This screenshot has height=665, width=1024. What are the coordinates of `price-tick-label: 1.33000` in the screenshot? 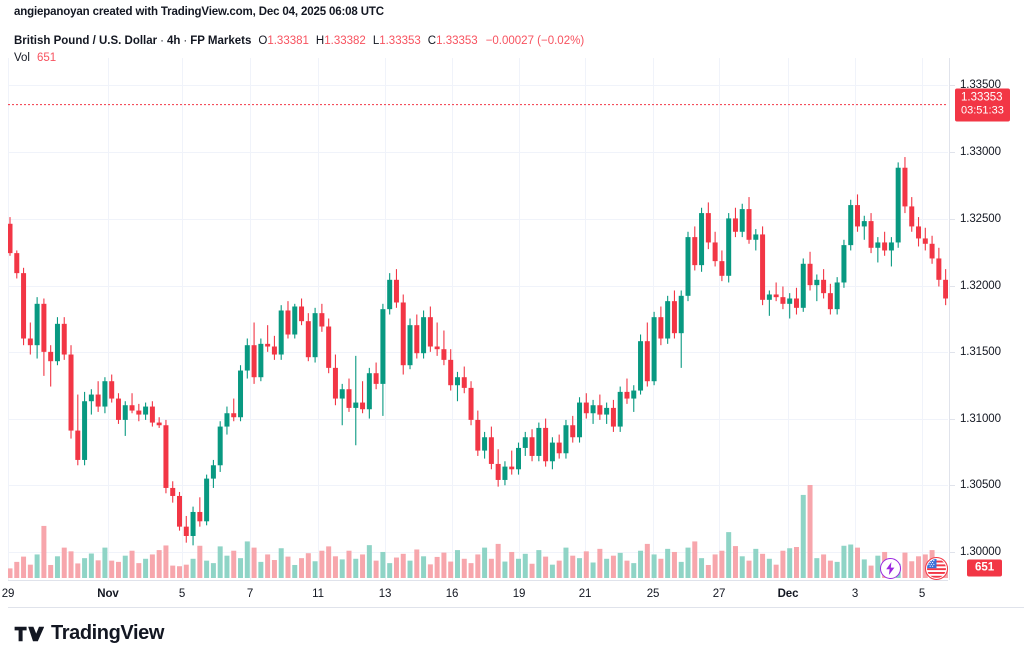 It's located at (980, 152).